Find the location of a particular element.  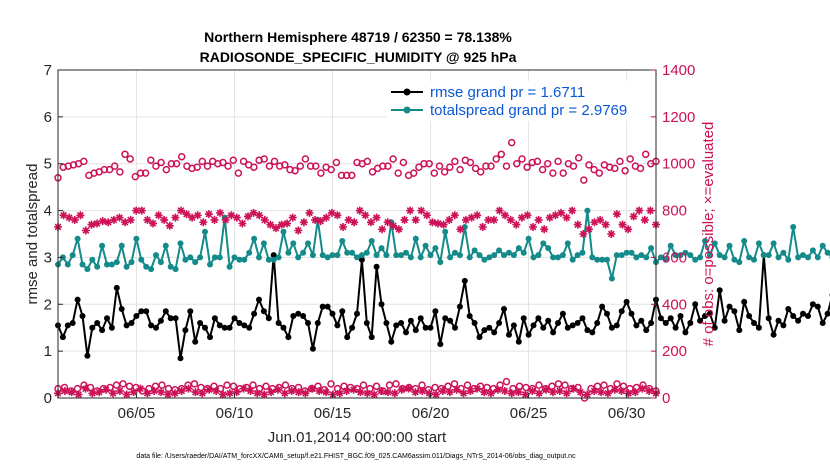

legend-rmse-marker is located at coordinates (407, 92).